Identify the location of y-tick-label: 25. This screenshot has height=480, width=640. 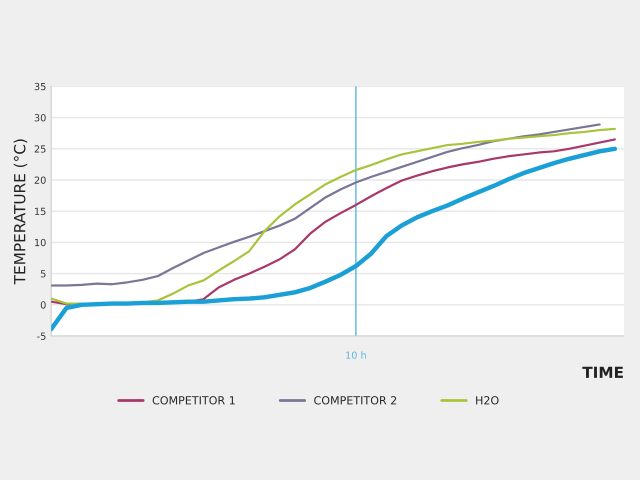
(40, 149).